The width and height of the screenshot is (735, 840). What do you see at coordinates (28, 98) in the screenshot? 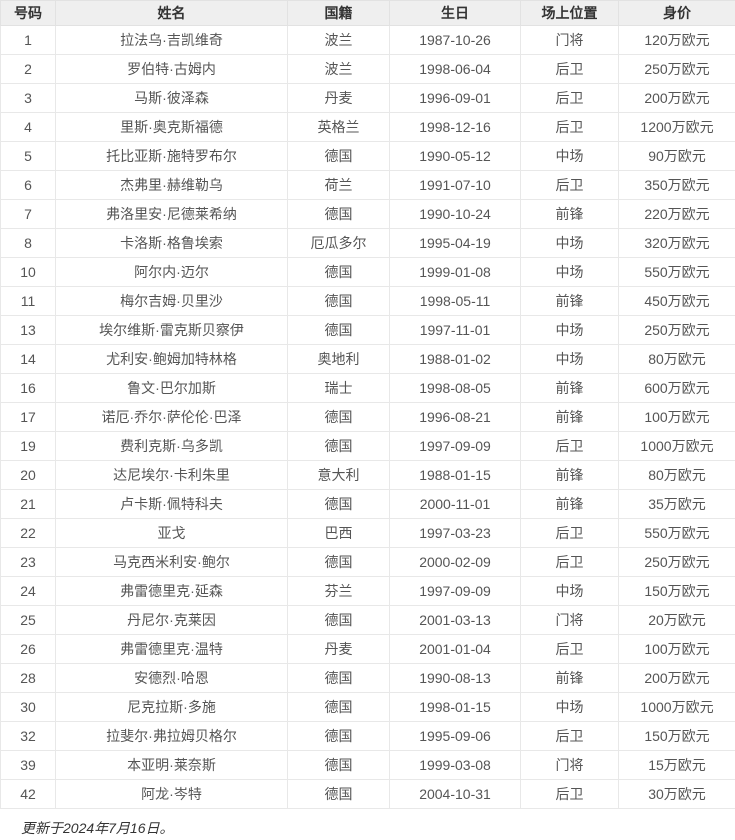
I see `cell-number: 3` at bounding box center [28, 98].